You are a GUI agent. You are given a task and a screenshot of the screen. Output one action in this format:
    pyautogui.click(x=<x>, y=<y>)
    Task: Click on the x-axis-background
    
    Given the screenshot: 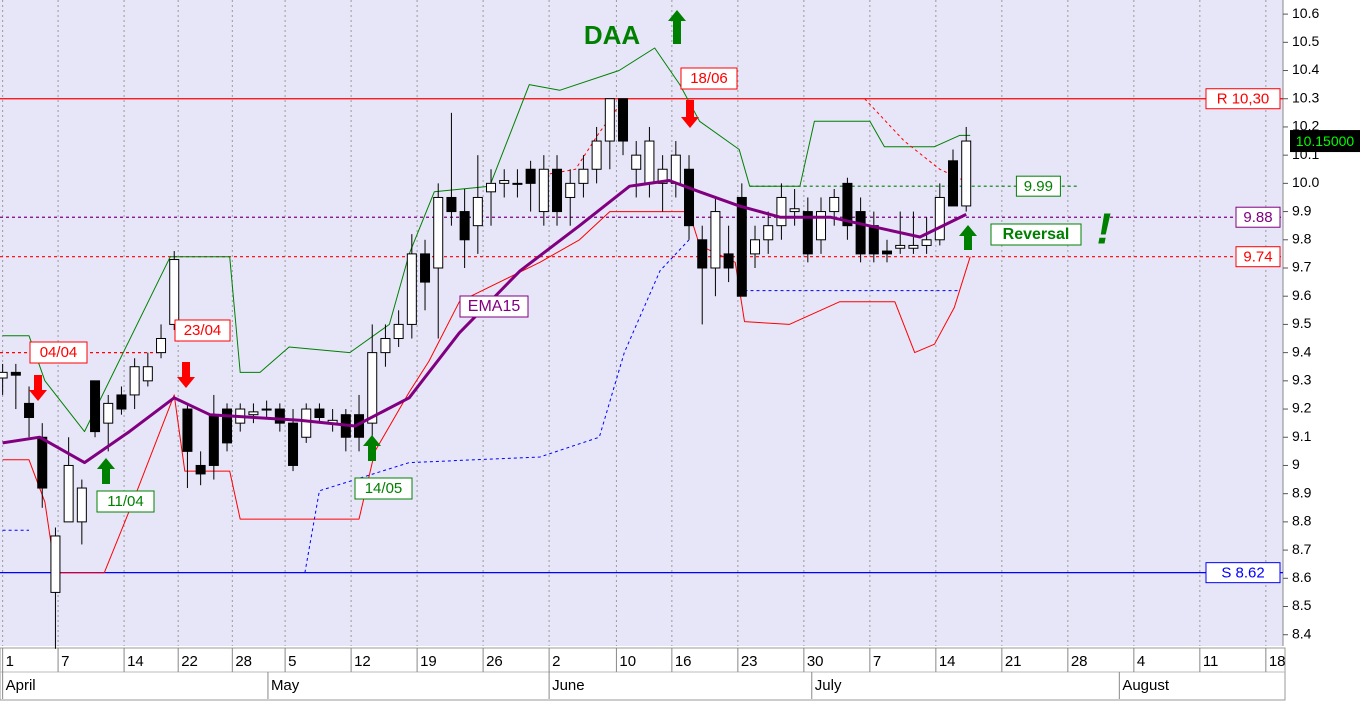 What is the action you would take?
    pyautogui.click(x=643, y=674)
    